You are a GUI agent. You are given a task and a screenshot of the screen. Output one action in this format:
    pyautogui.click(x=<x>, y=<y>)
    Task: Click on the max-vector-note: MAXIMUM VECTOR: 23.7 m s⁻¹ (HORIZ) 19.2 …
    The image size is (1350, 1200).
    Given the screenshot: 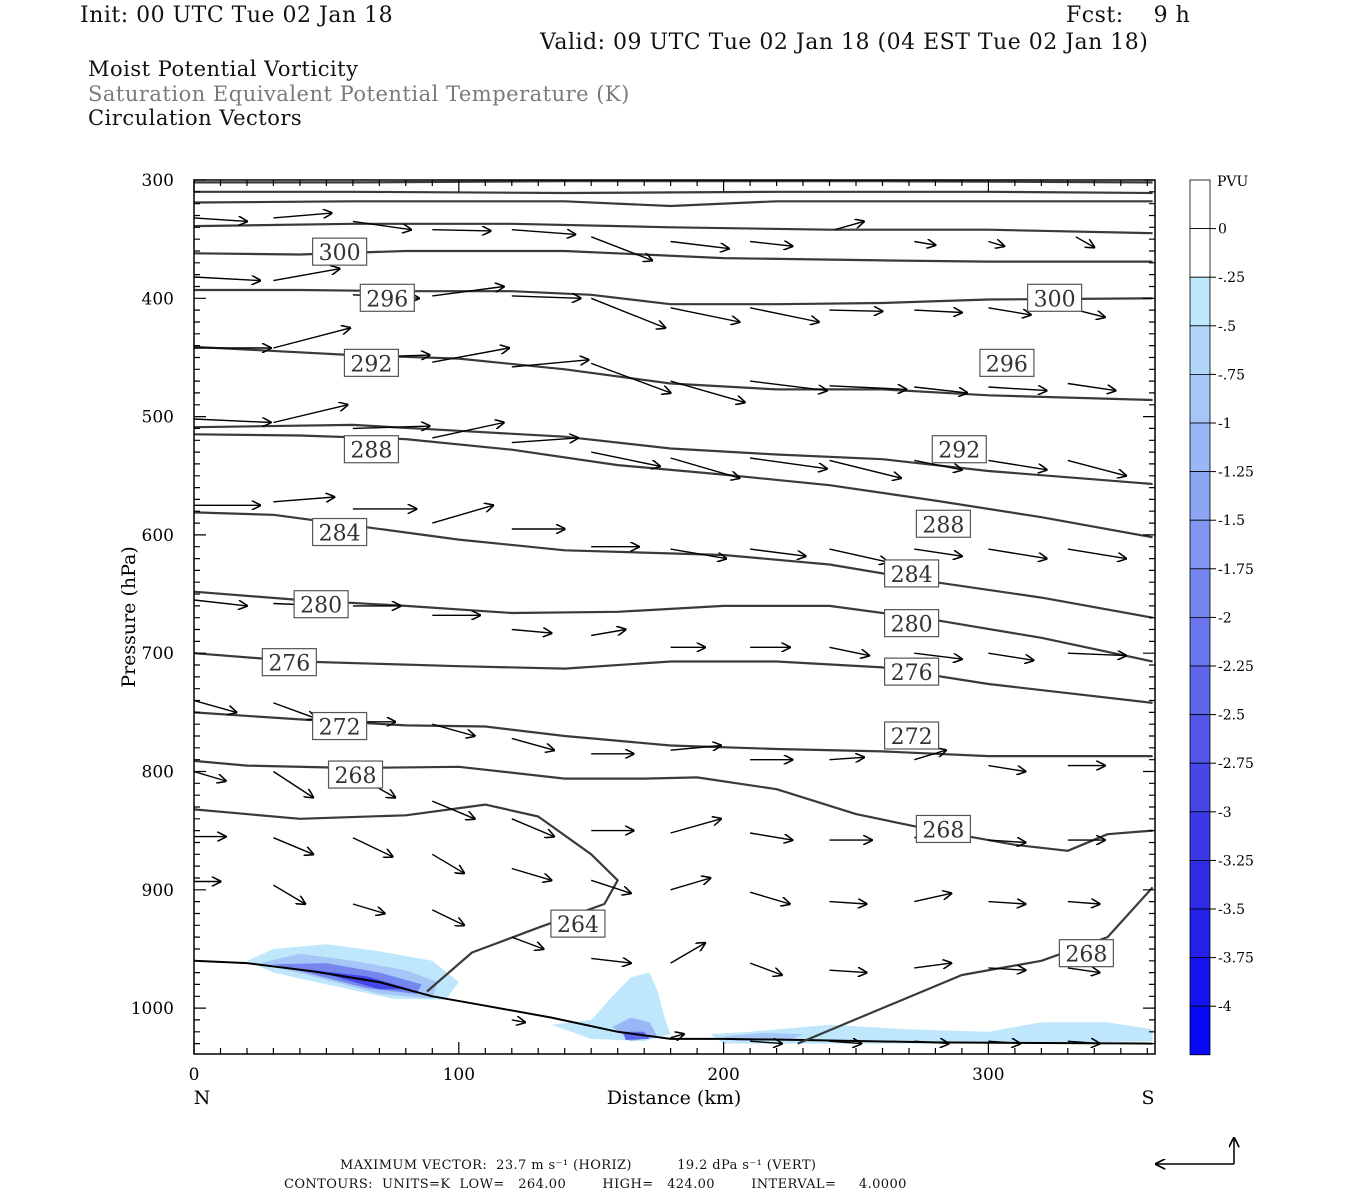 What is the action you would take?
    pyautogui.click(x=578, y=1165)
    